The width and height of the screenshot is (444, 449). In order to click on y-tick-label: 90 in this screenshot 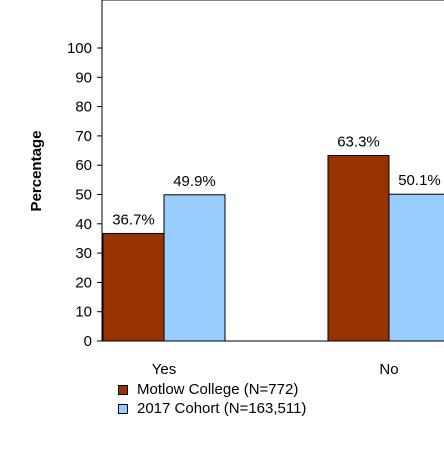, I will do `click(83, 77)`.